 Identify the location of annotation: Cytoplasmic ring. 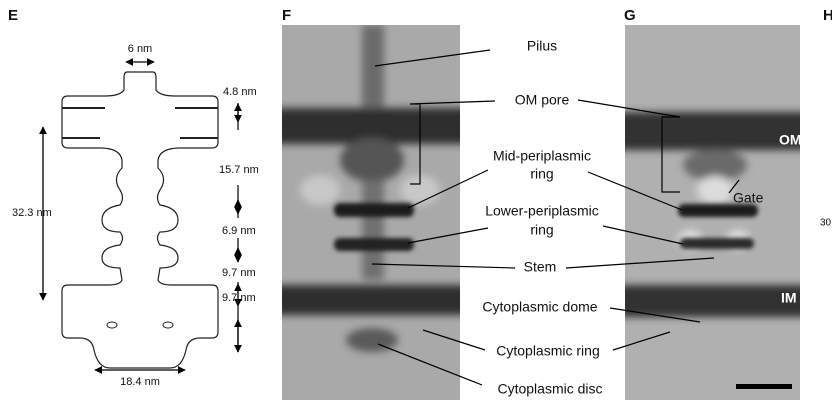
(547, 351).